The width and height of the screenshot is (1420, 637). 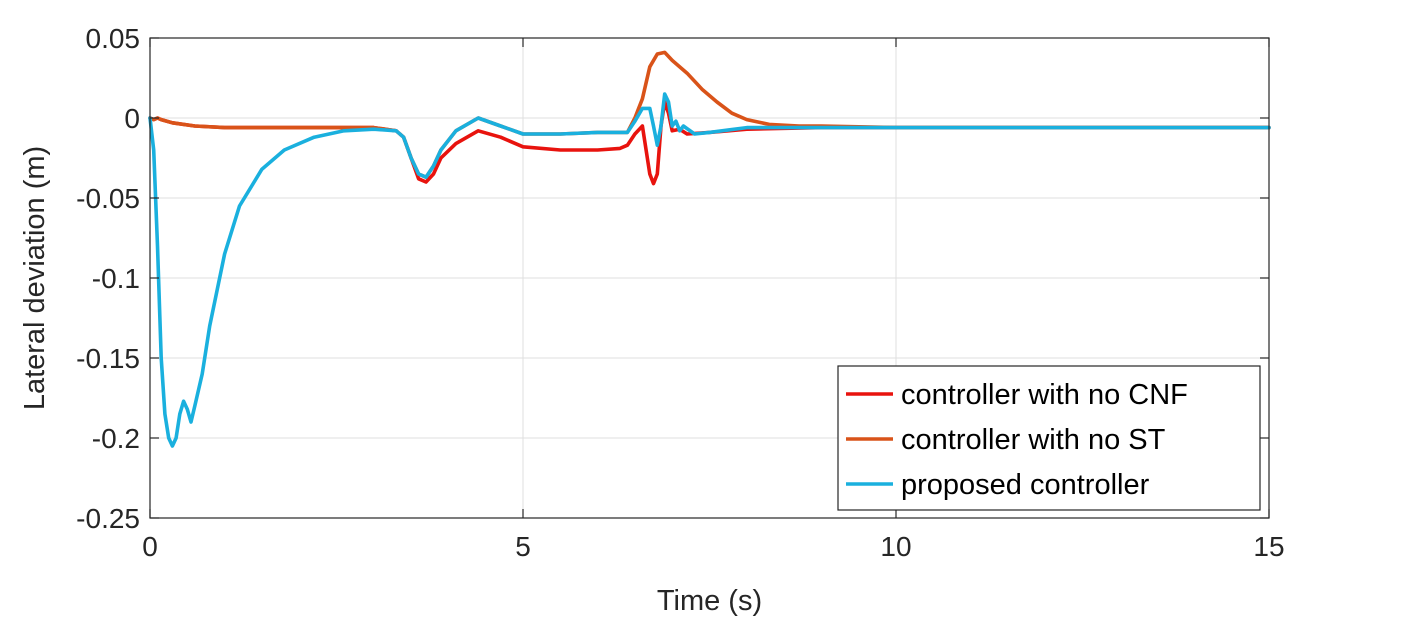 What do you see at coordinates (108, 358) in the screenshot?
I see `y-tick-label: -0.15` at bounding box center [108, 358].